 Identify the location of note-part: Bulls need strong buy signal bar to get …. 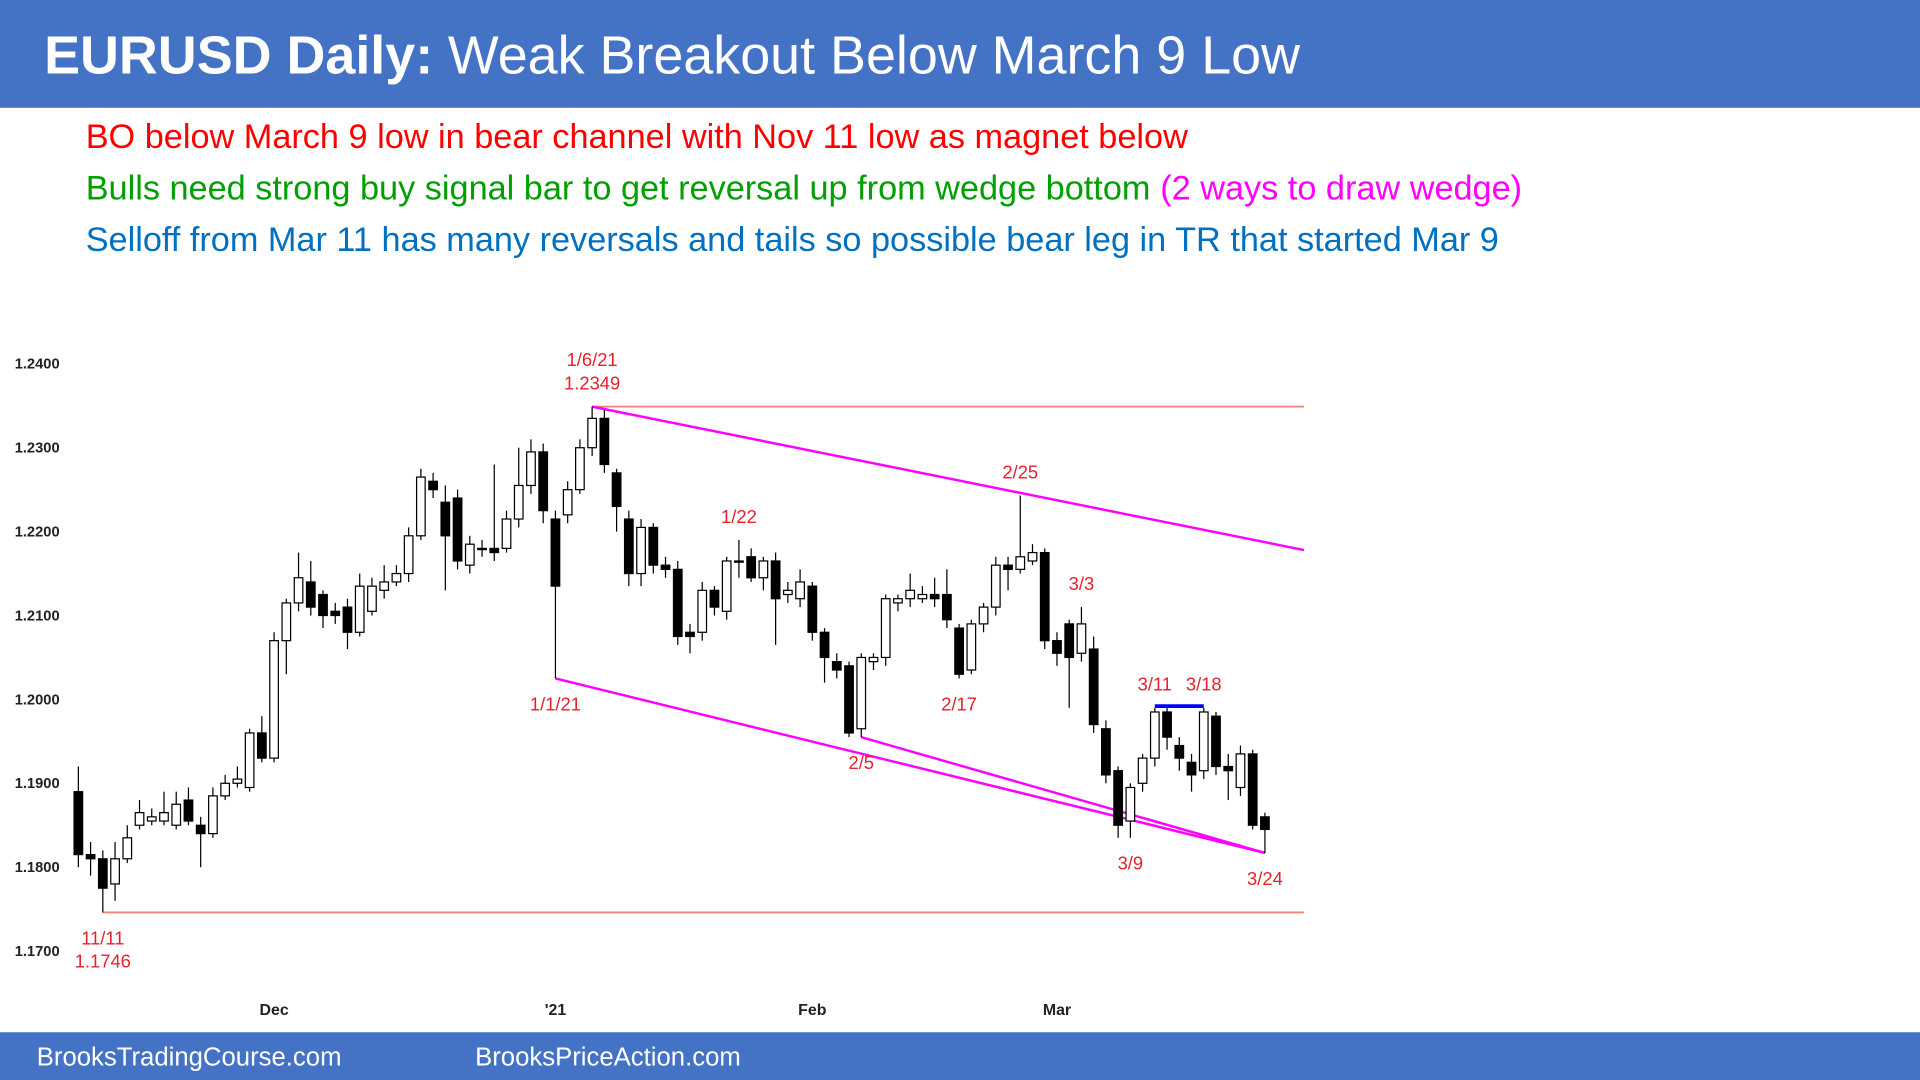
(618, 189).